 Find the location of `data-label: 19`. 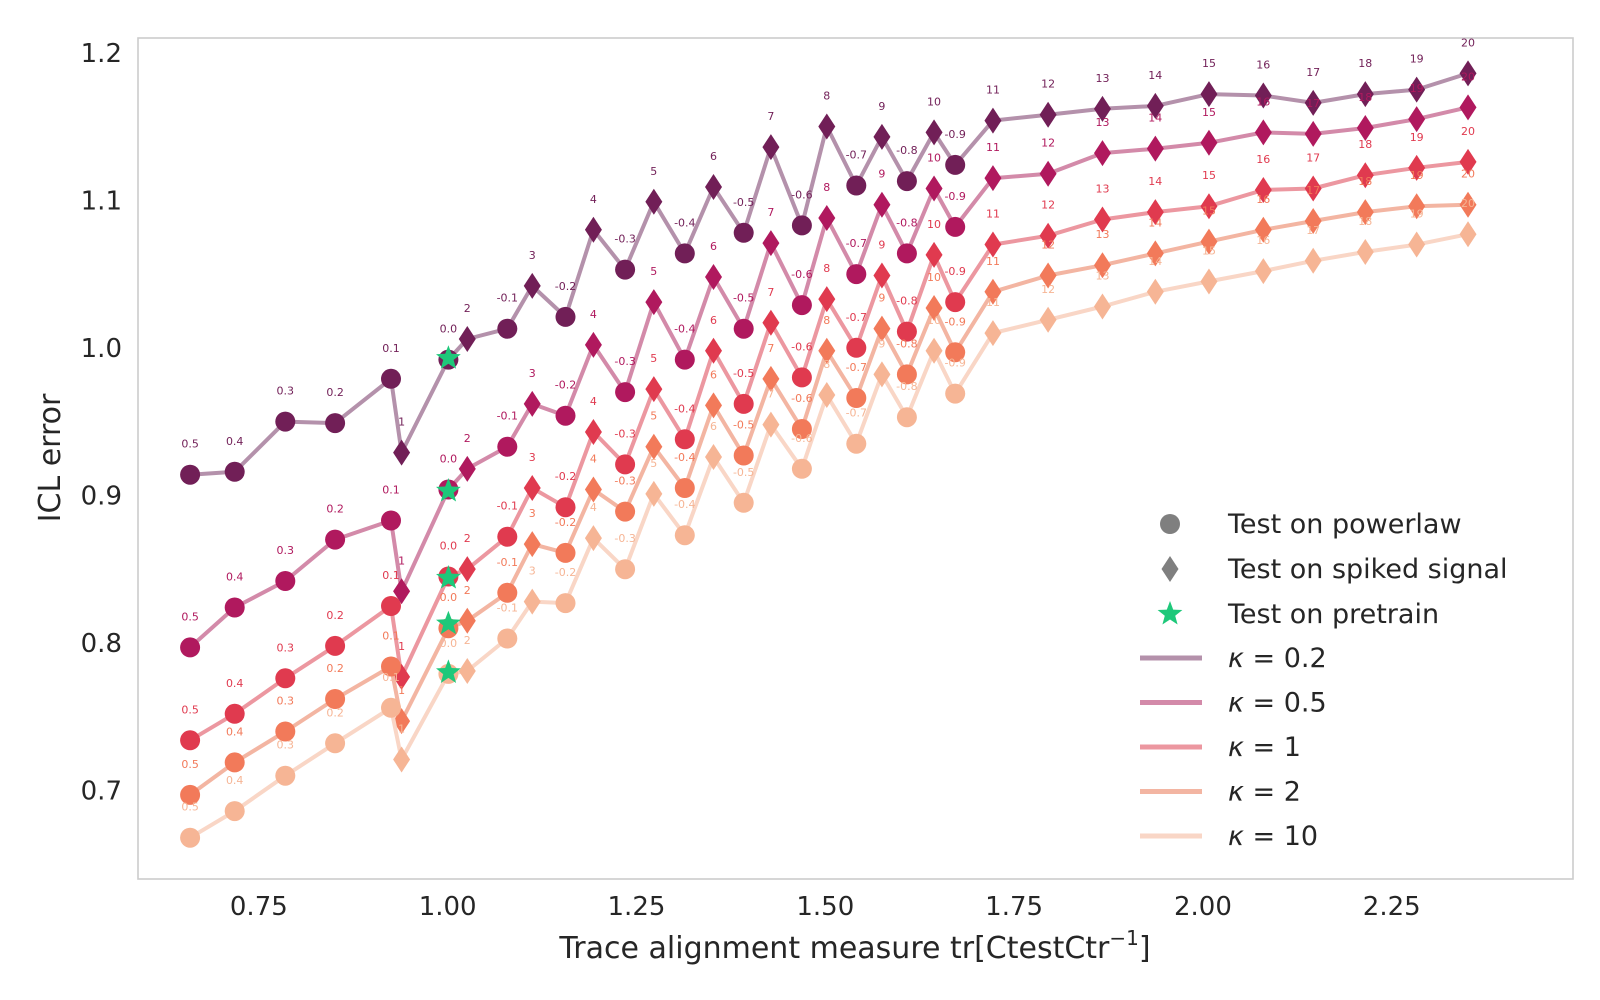

data-label: 19 is located at coordinates (1417, 88).